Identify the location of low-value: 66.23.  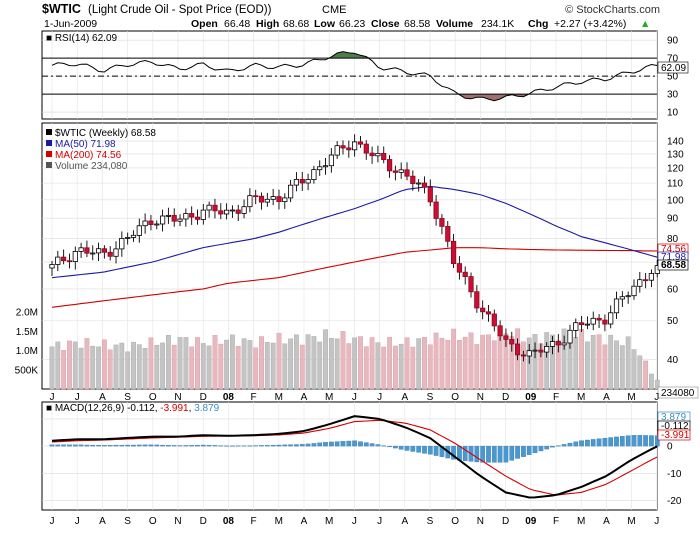
(352, 24).